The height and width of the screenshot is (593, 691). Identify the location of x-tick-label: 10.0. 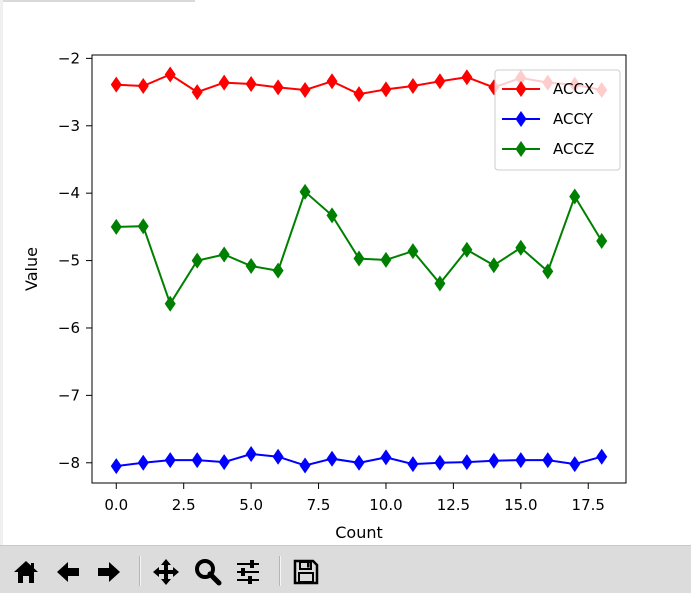
(385, 505).